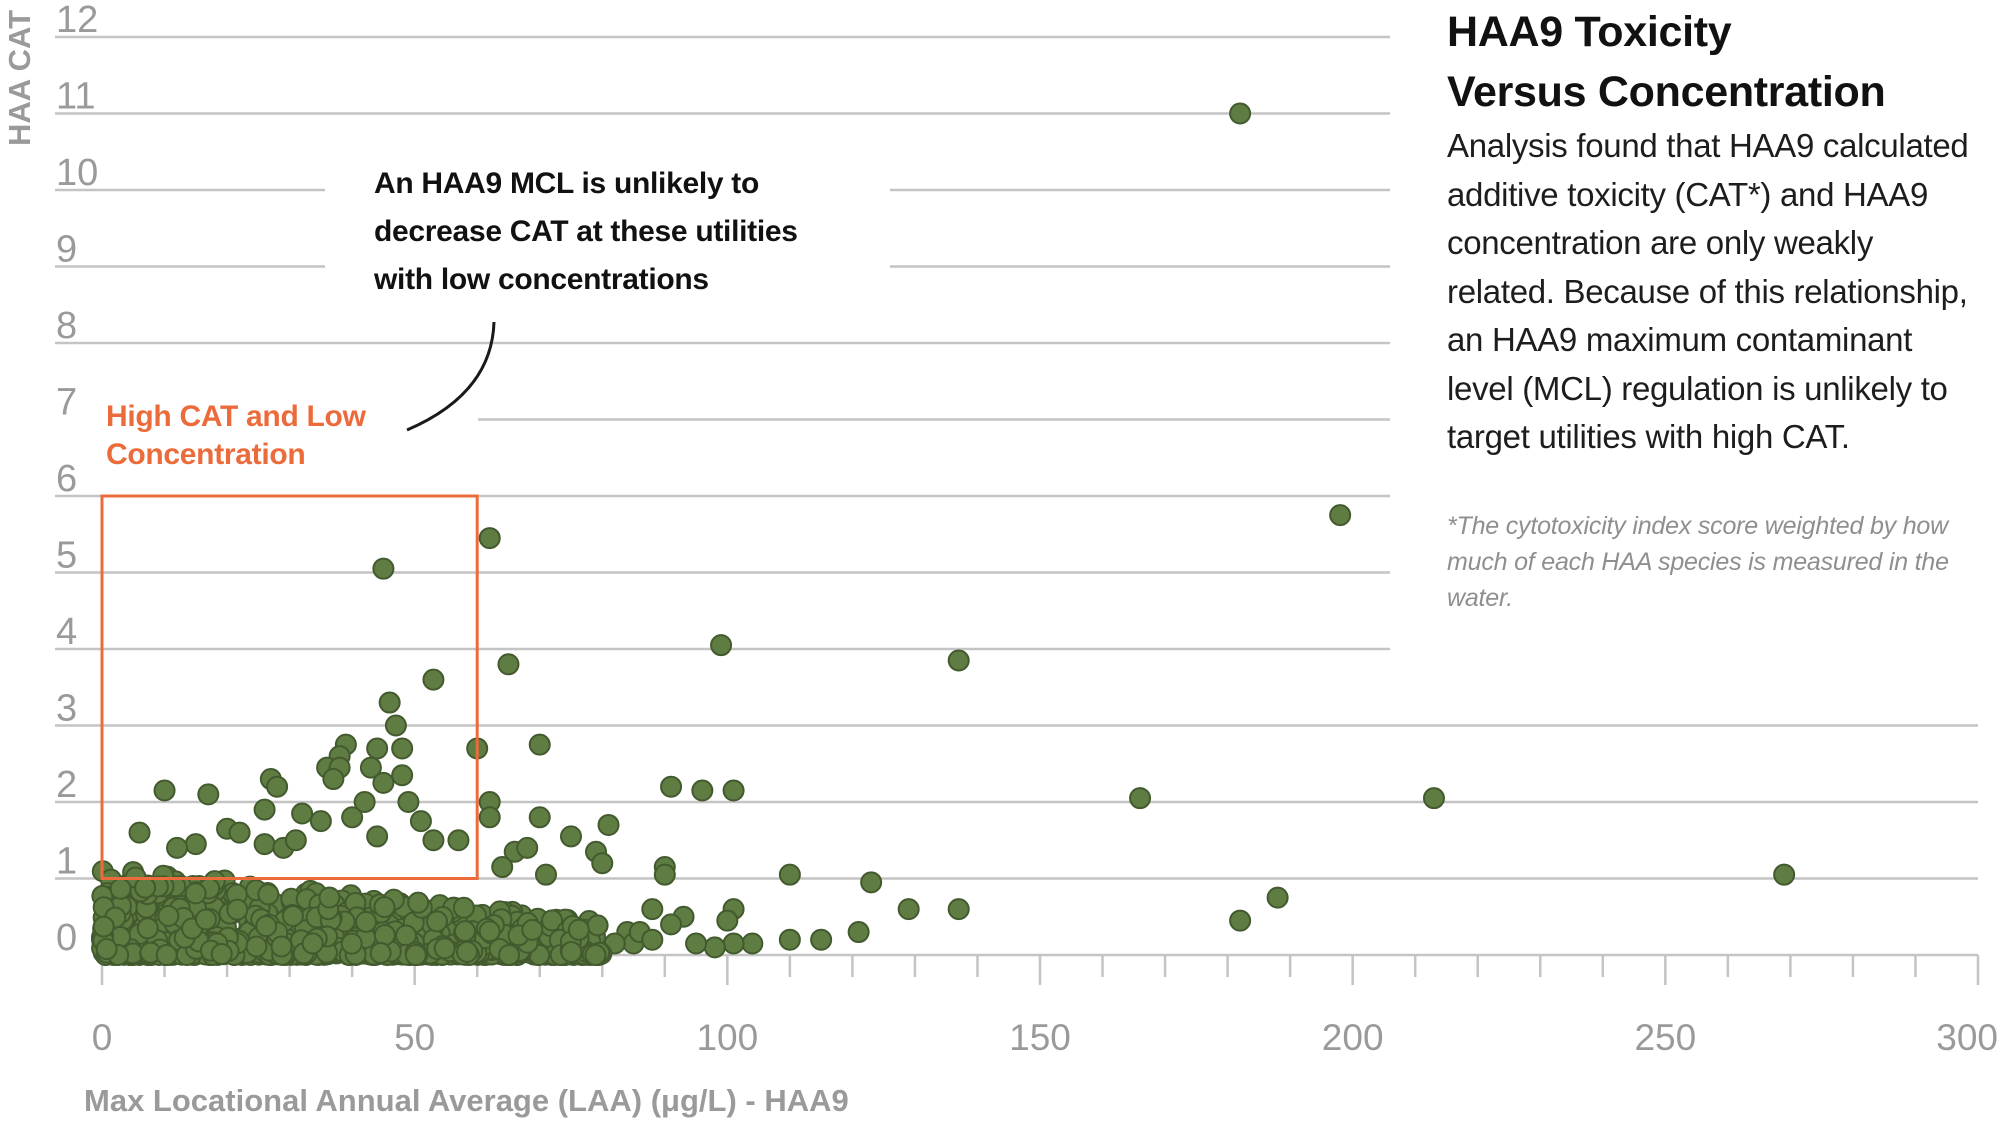 The height and width of the screenshot is (1125, 2000). I want to click on callout-line-1: An HAA9 MCL is unlikely to, so click(567, 183).